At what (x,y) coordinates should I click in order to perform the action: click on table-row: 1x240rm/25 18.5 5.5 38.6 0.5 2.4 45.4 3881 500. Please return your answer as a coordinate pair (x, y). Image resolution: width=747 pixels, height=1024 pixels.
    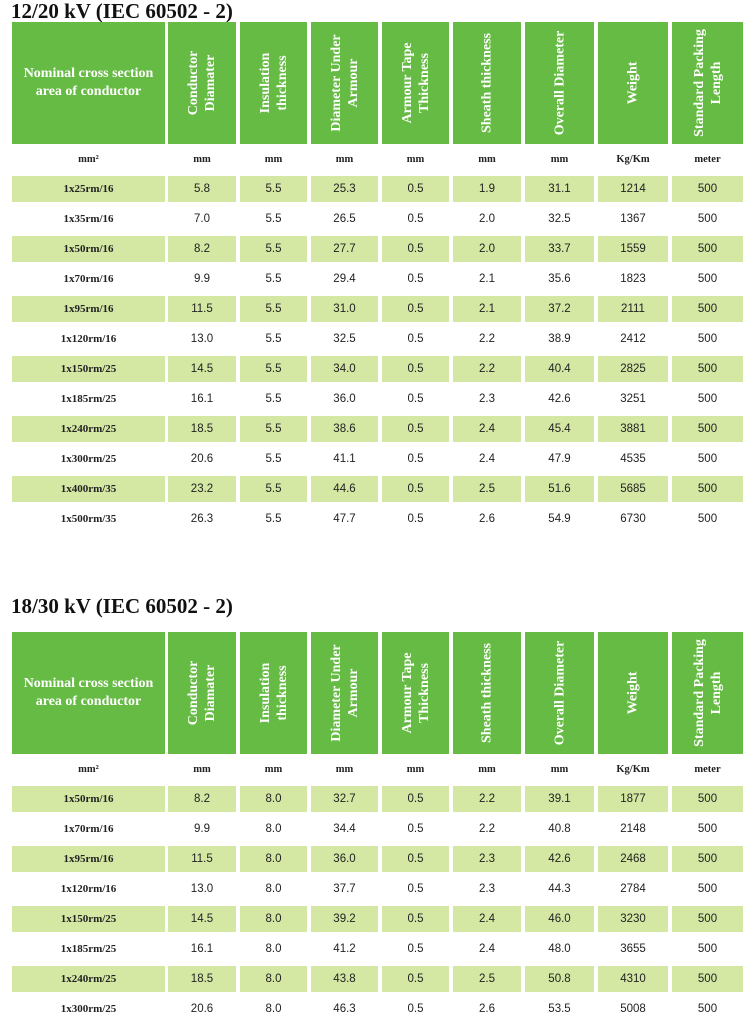
    Looking at the image, I should click on (373, 429).